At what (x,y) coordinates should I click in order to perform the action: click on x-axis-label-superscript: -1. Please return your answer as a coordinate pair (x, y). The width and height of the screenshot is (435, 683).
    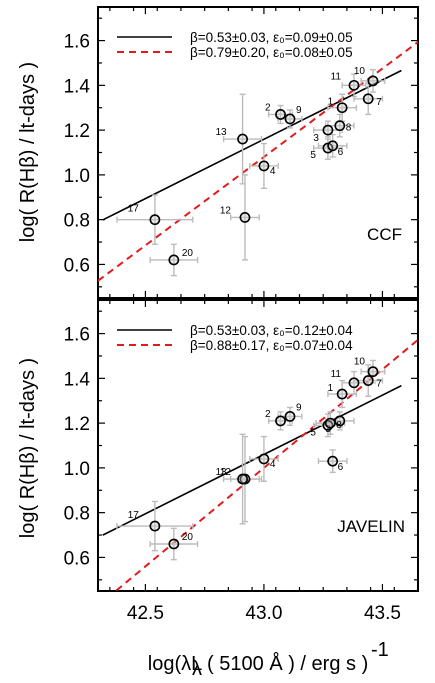
    Looking at the image, I should click on (380, 650).